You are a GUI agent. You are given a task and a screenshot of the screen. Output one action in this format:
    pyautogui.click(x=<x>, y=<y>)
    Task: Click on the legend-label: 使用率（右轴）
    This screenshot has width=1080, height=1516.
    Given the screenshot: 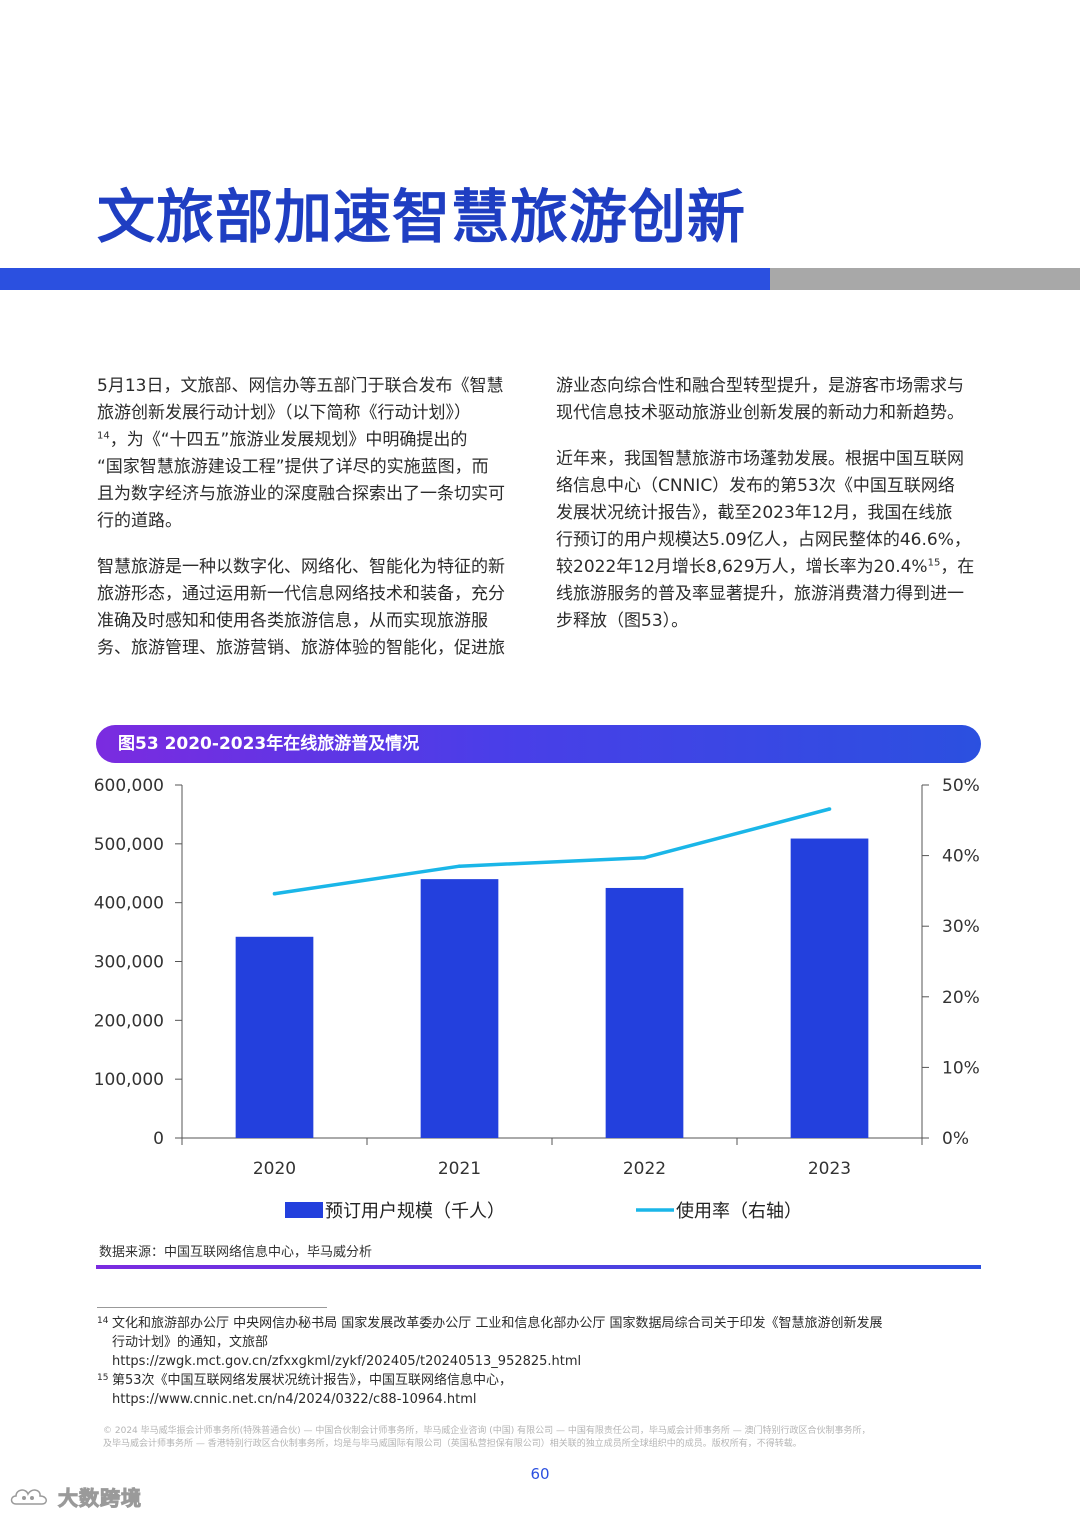 What is the action you would take?
    pyautogui.click(x=739, y=1211)
    